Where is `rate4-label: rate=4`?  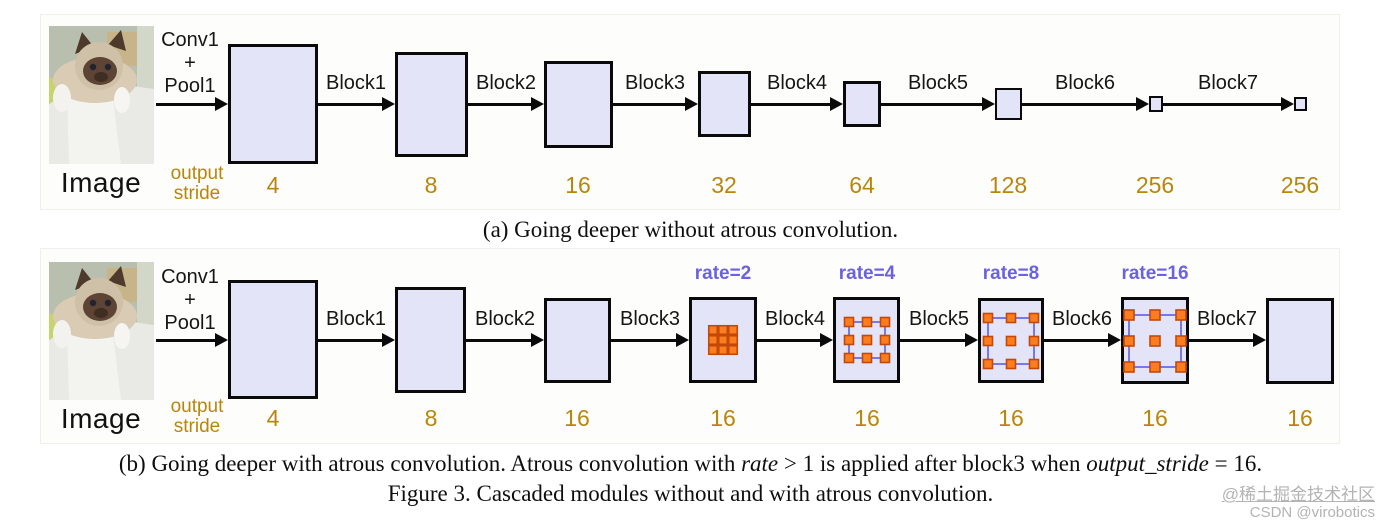
rate4-label: rate=4 is located at coordinates (867, 273).